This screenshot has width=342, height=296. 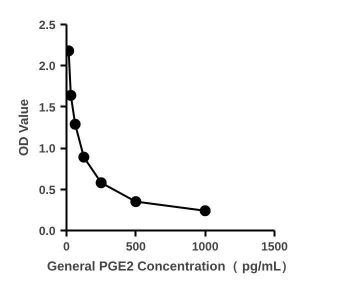 I want to click on x-tick-label: 0, so click(x=66, y=247).